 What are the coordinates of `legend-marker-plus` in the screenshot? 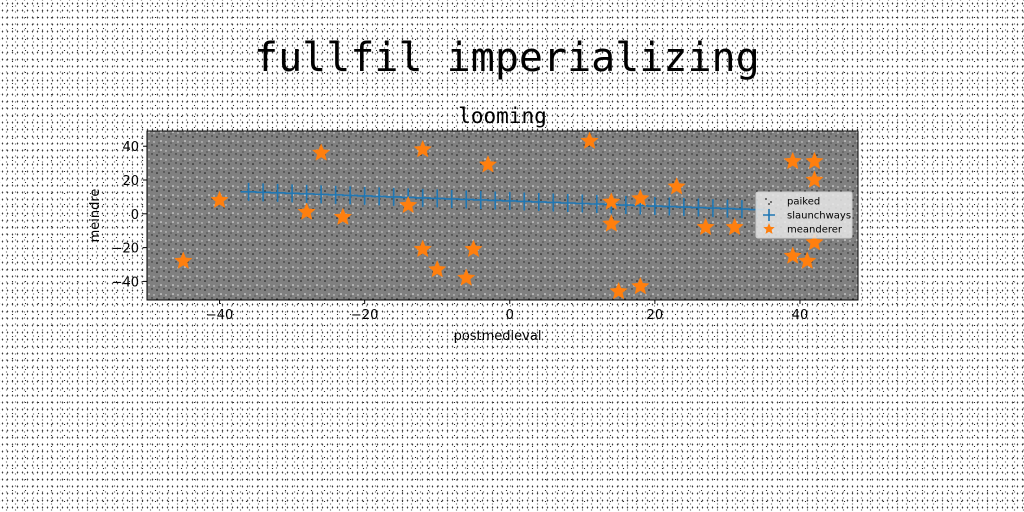 It's located at (769, 215).